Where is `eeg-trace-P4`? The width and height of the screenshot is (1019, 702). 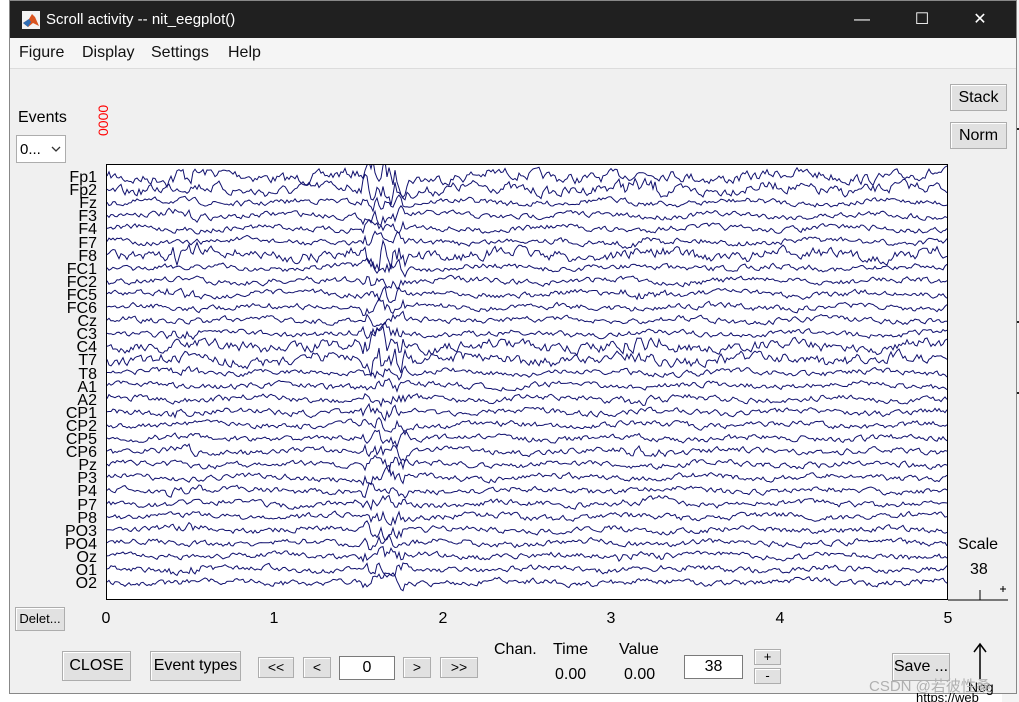 eeg-trace-P4 is located at coordinates (527, 490).